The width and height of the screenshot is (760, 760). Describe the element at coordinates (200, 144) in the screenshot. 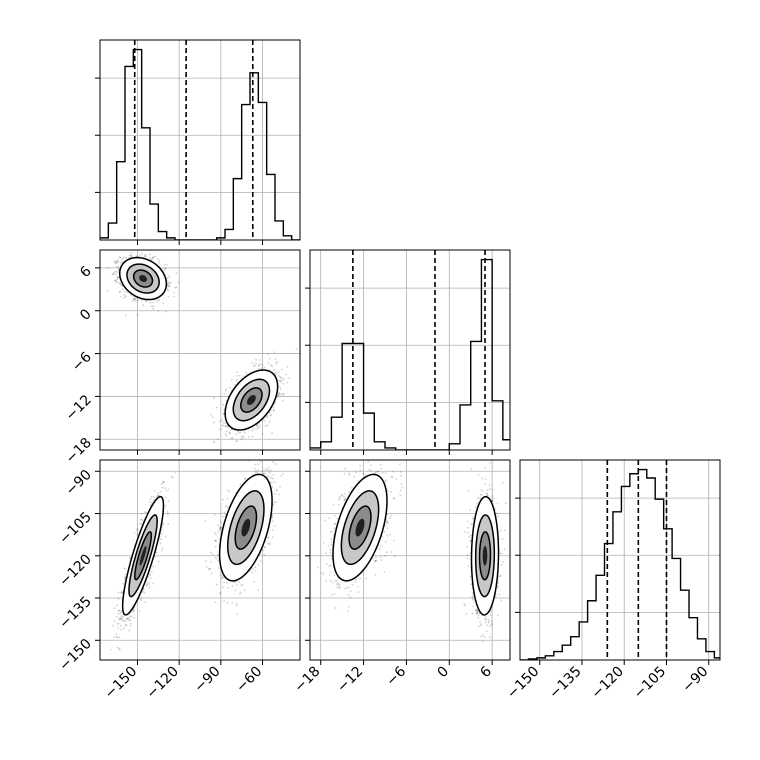

I see `histogram-p0` at that location.